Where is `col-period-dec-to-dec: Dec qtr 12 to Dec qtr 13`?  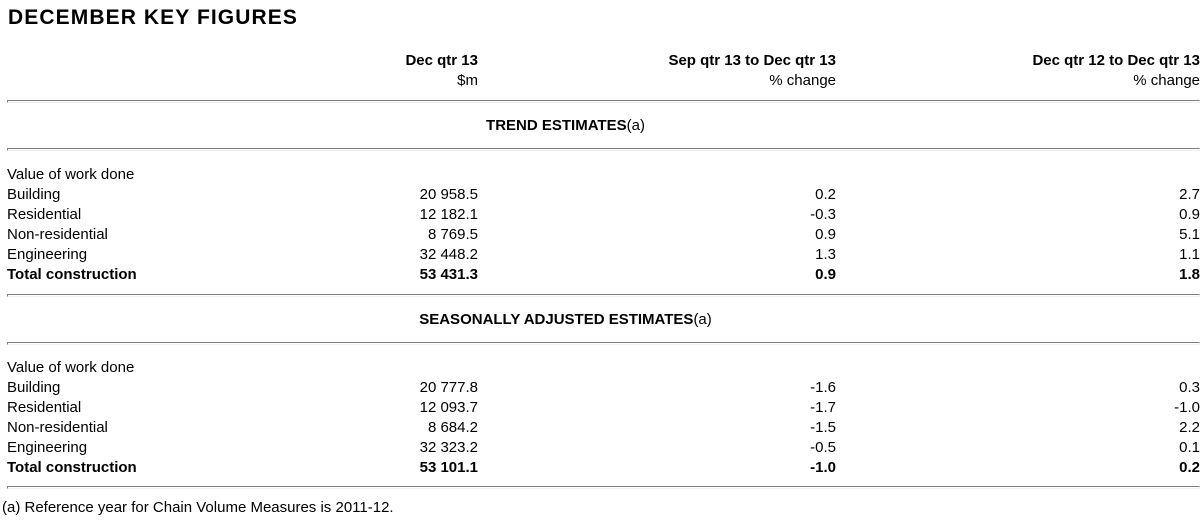 col-period-dec-to-dec: Dec qtr 12 to Dec qtr 13 is located at coordinates (1116, 60).